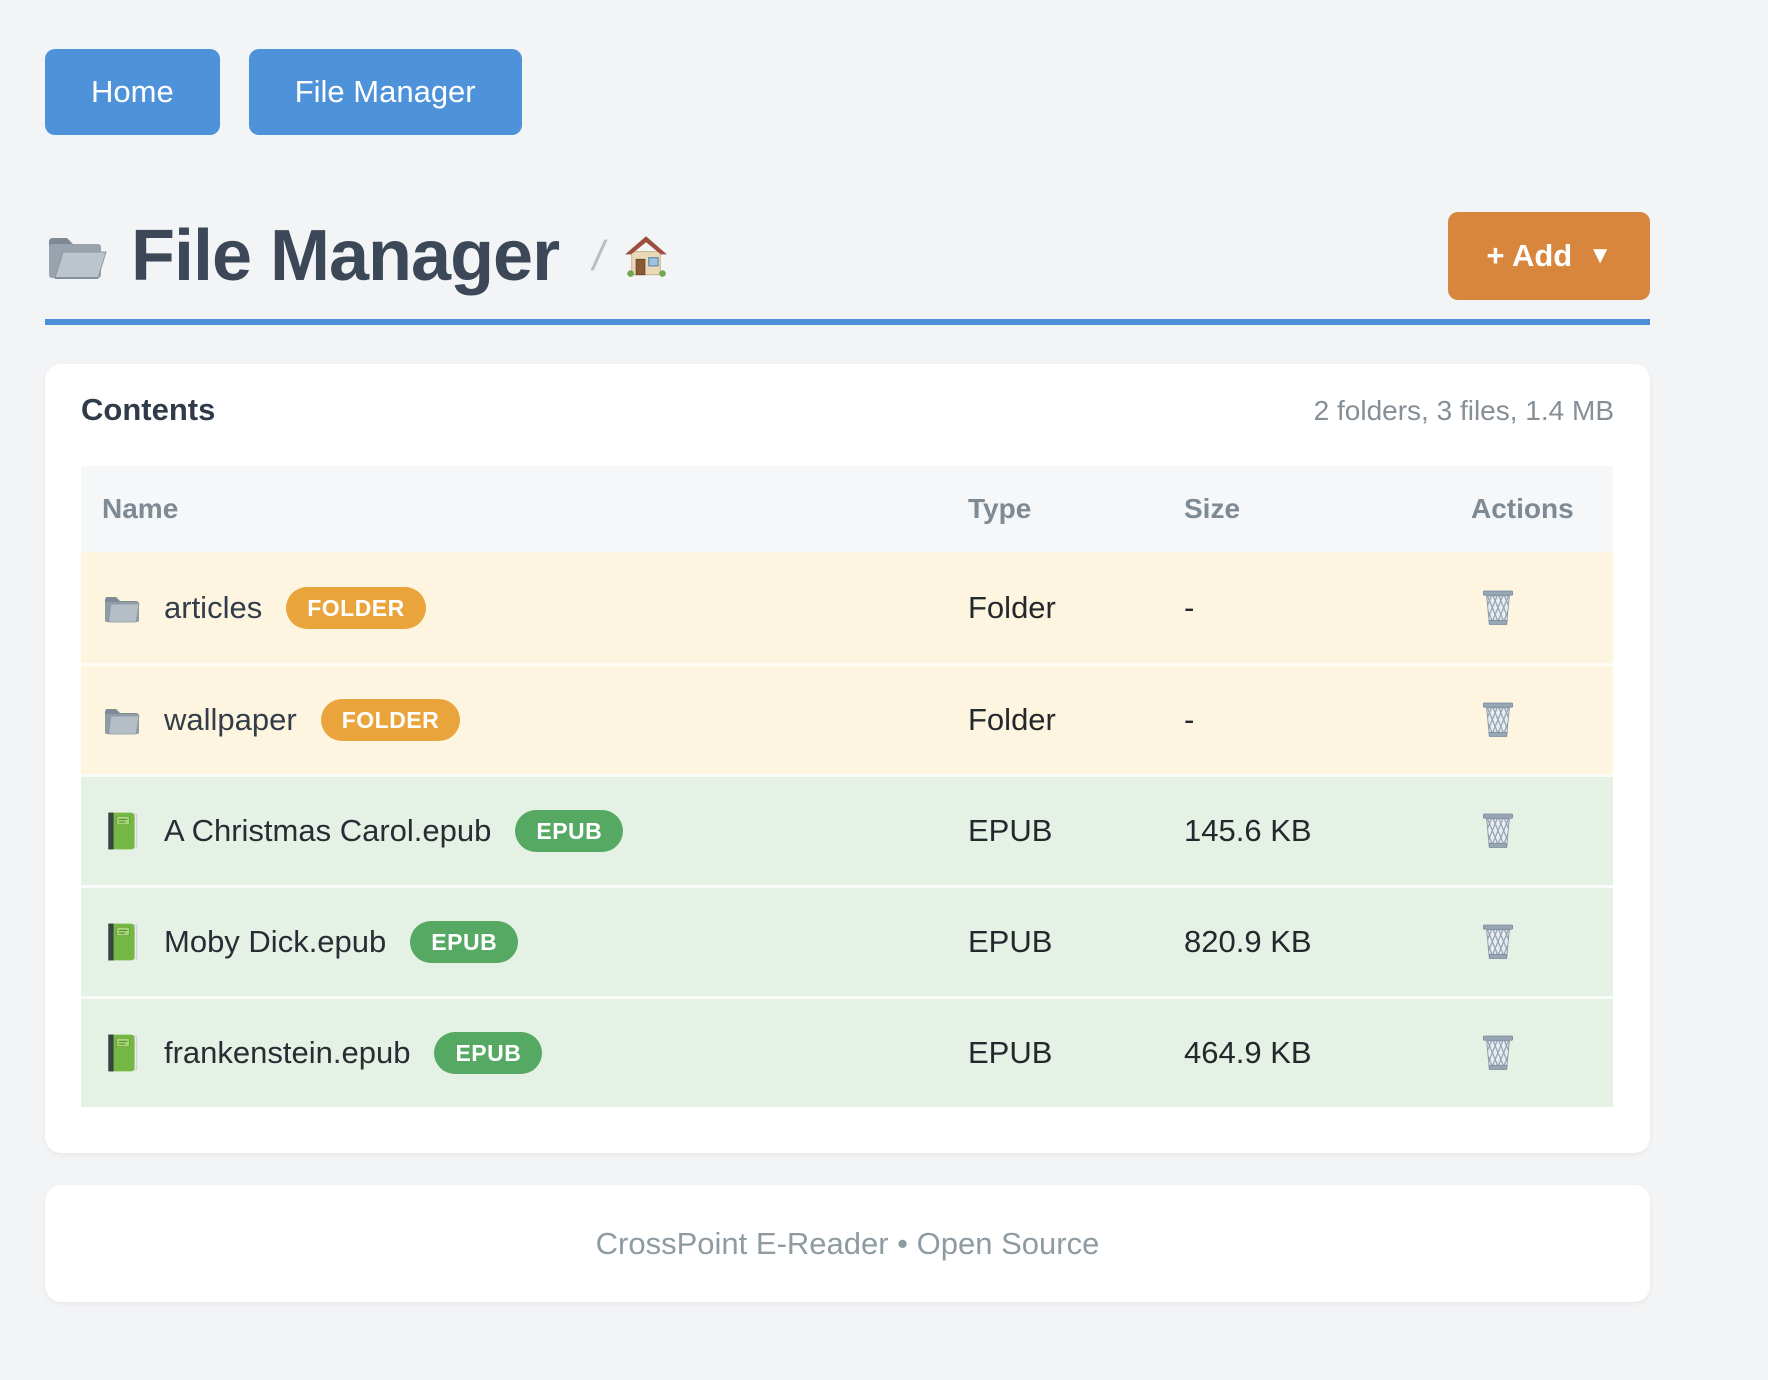  I want to click on column-header-actions: Actions, so click(1522, 508).